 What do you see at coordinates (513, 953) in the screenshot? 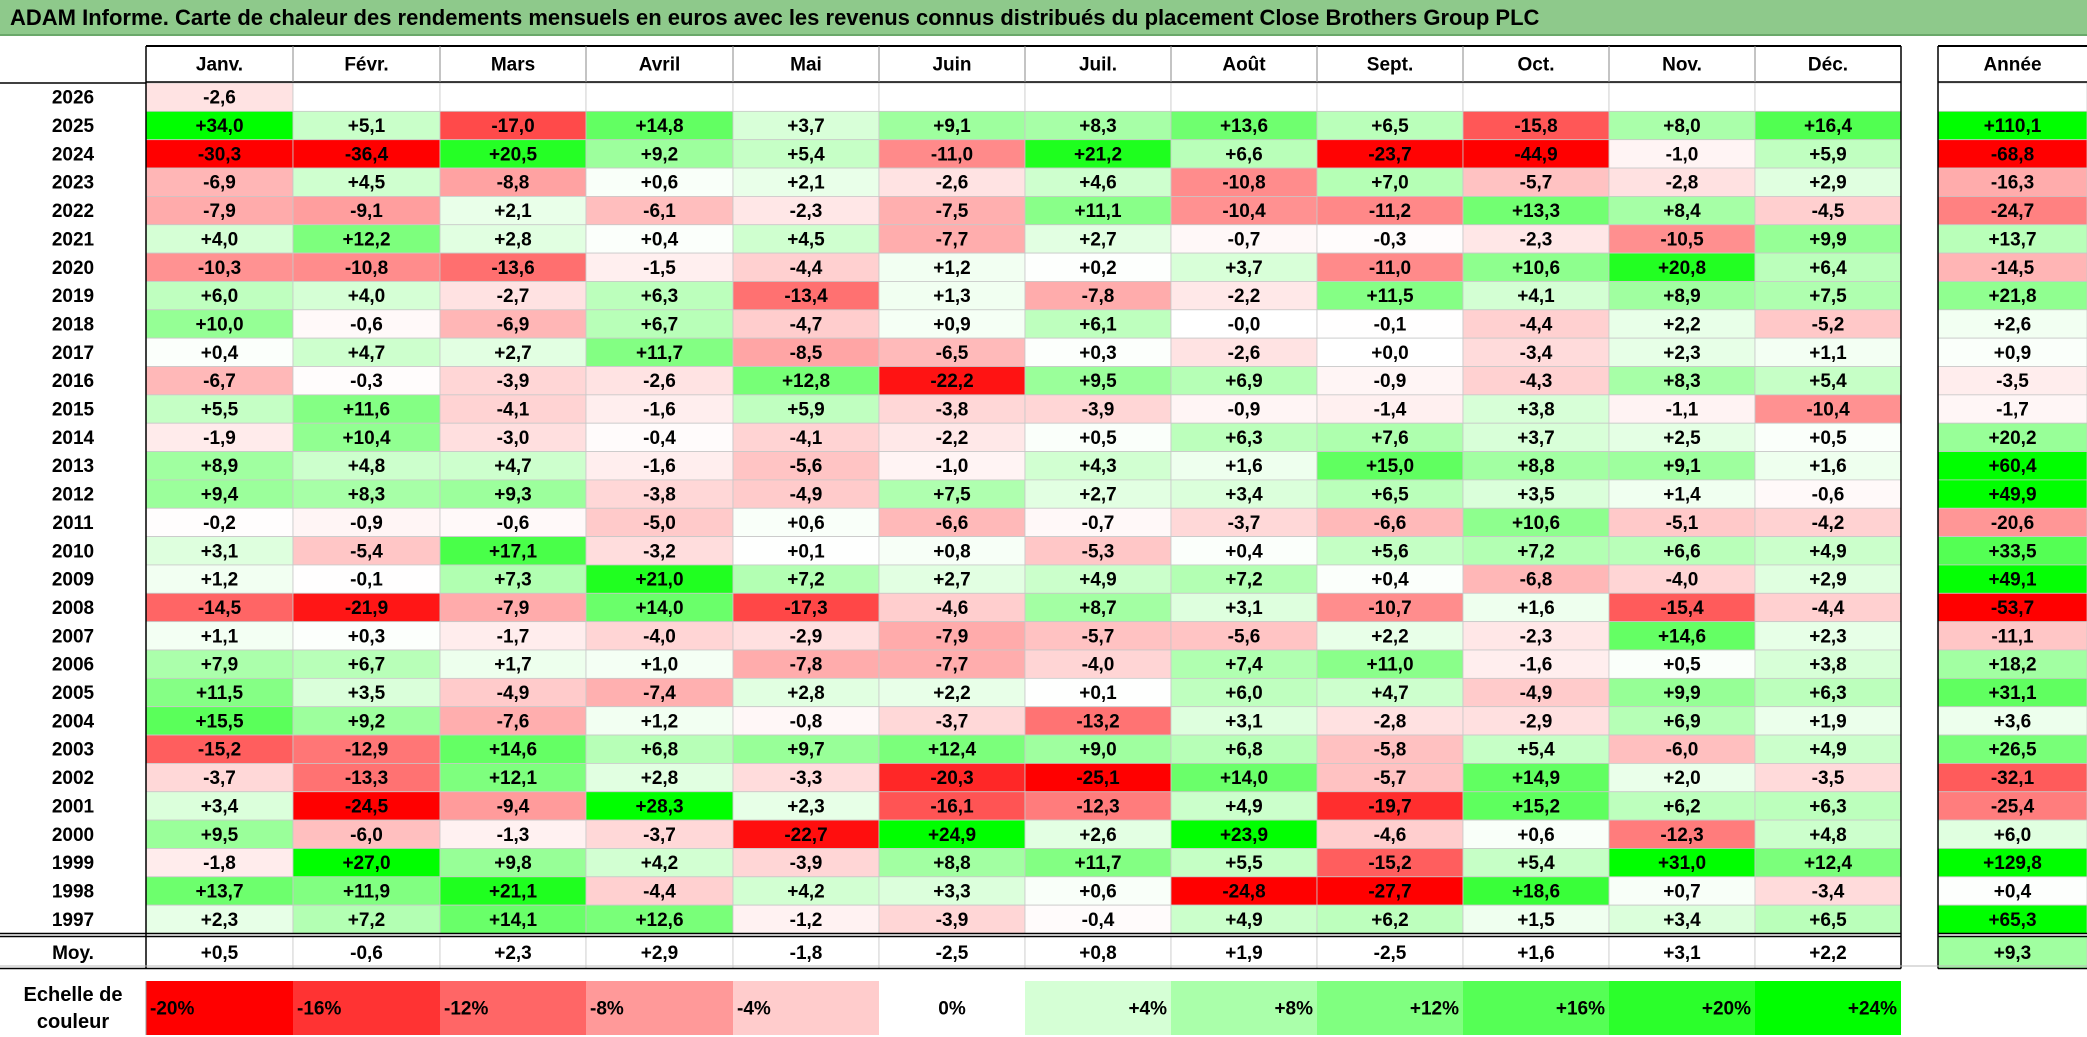
I see `average-value: +2,3` at bounding box center [513, 953].